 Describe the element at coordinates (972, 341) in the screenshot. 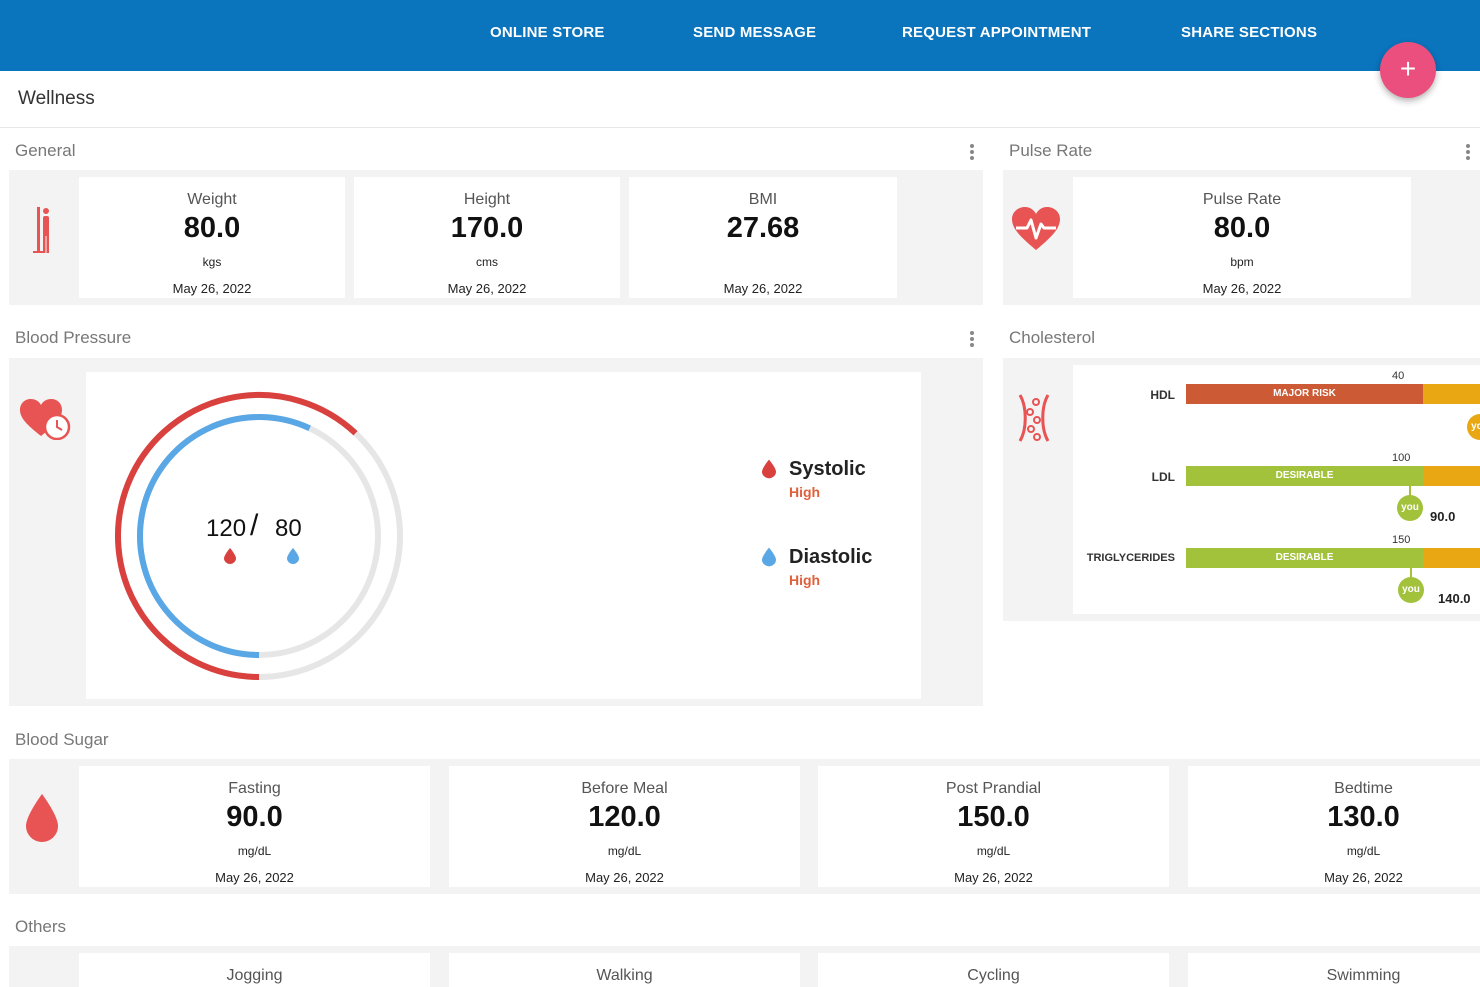

I see `blood-pressure-menu-icon` at that location.